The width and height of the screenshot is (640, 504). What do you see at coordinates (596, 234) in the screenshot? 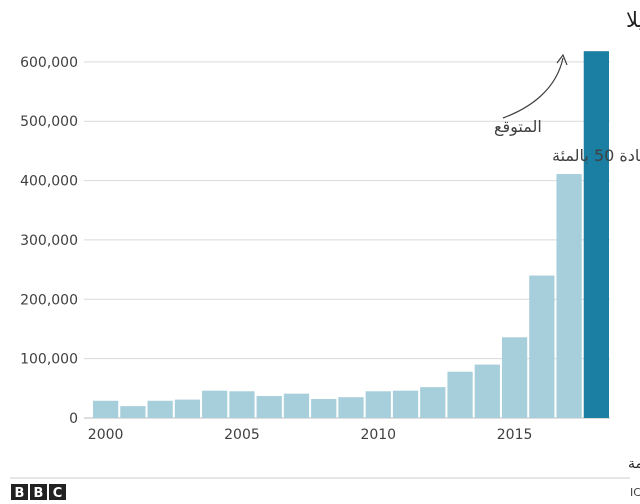
I see `bar-projected` at bounding box center [596, 234].